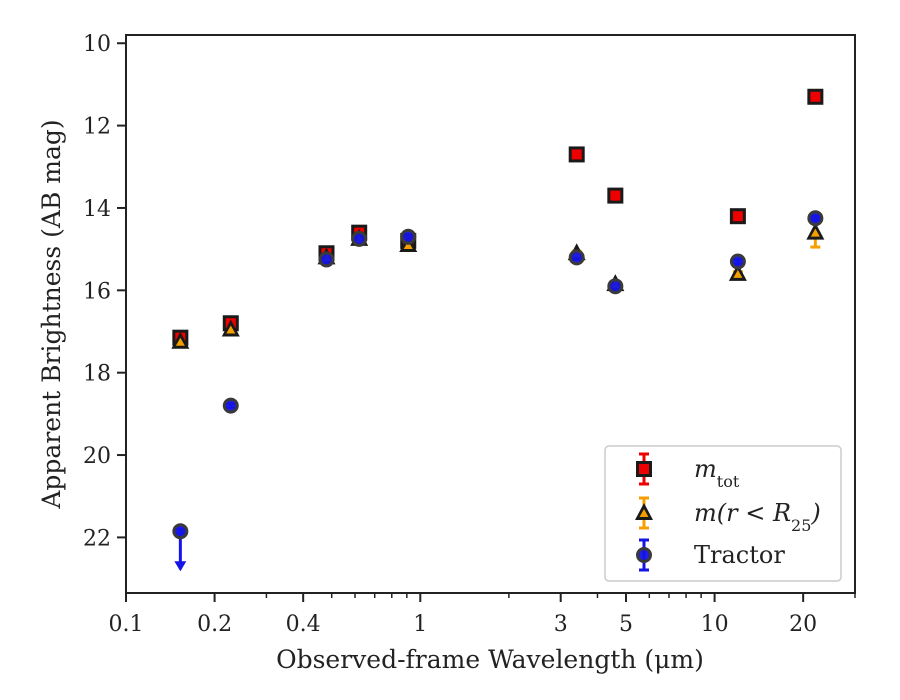  What do you see at coordinates (801, 525) in the screenshot?
I see `legend-label-subscript: 25` at bounding box center [801, 525].